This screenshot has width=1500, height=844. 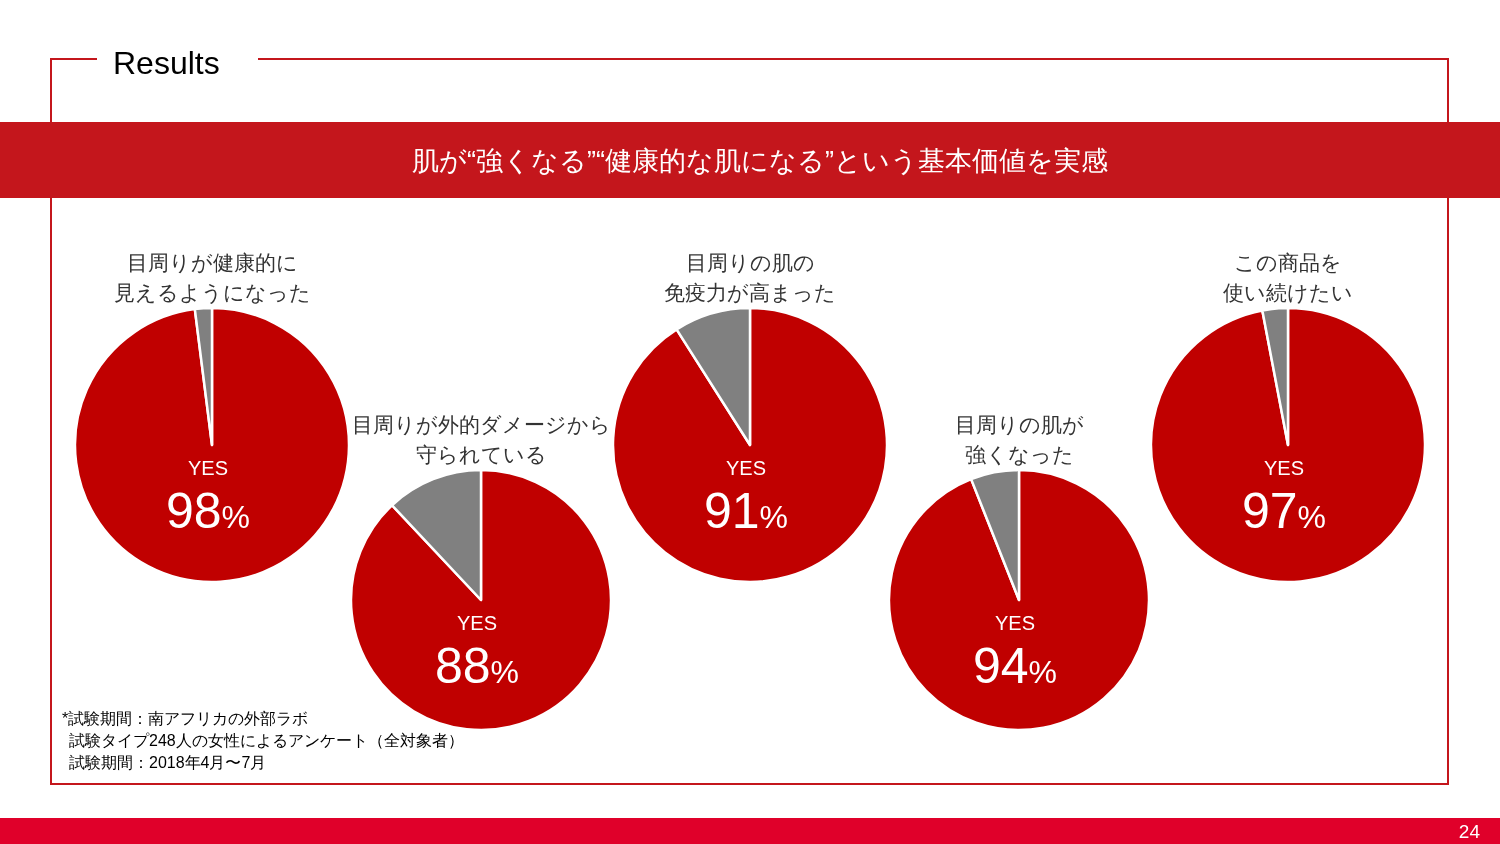 I want to click on text: 24, so click(x=1469, y=831).